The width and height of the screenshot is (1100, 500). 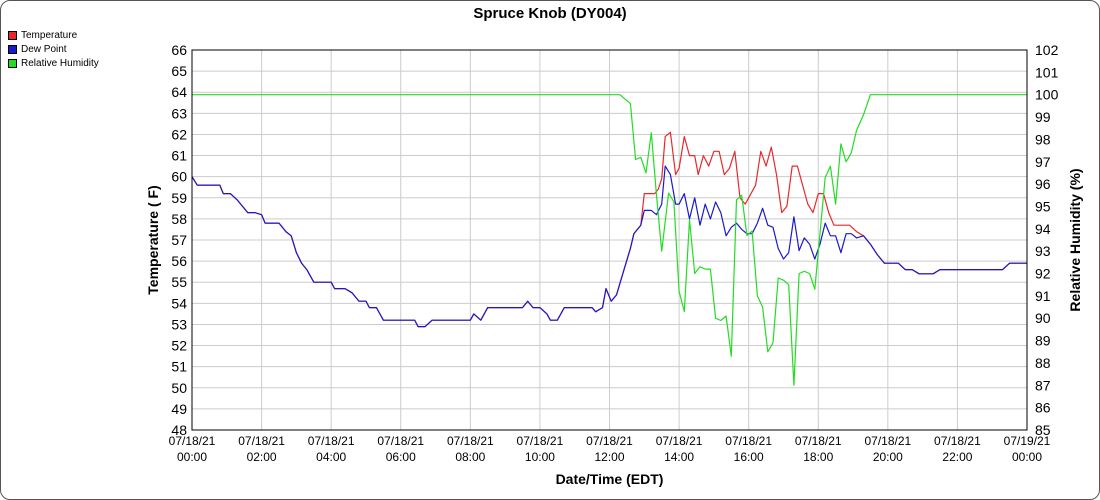 I want to click on y-tick-right: 97, so click(x=1043, y=162).